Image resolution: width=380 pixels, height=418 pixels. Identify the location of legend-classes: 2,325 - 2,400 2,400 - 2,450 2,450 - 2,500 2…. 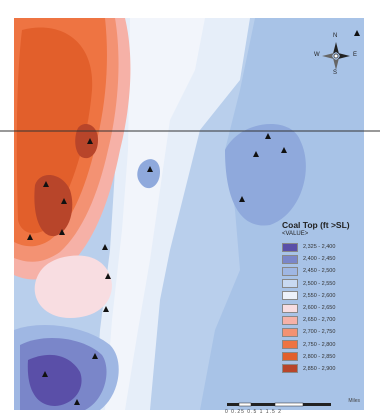
(325, 308).